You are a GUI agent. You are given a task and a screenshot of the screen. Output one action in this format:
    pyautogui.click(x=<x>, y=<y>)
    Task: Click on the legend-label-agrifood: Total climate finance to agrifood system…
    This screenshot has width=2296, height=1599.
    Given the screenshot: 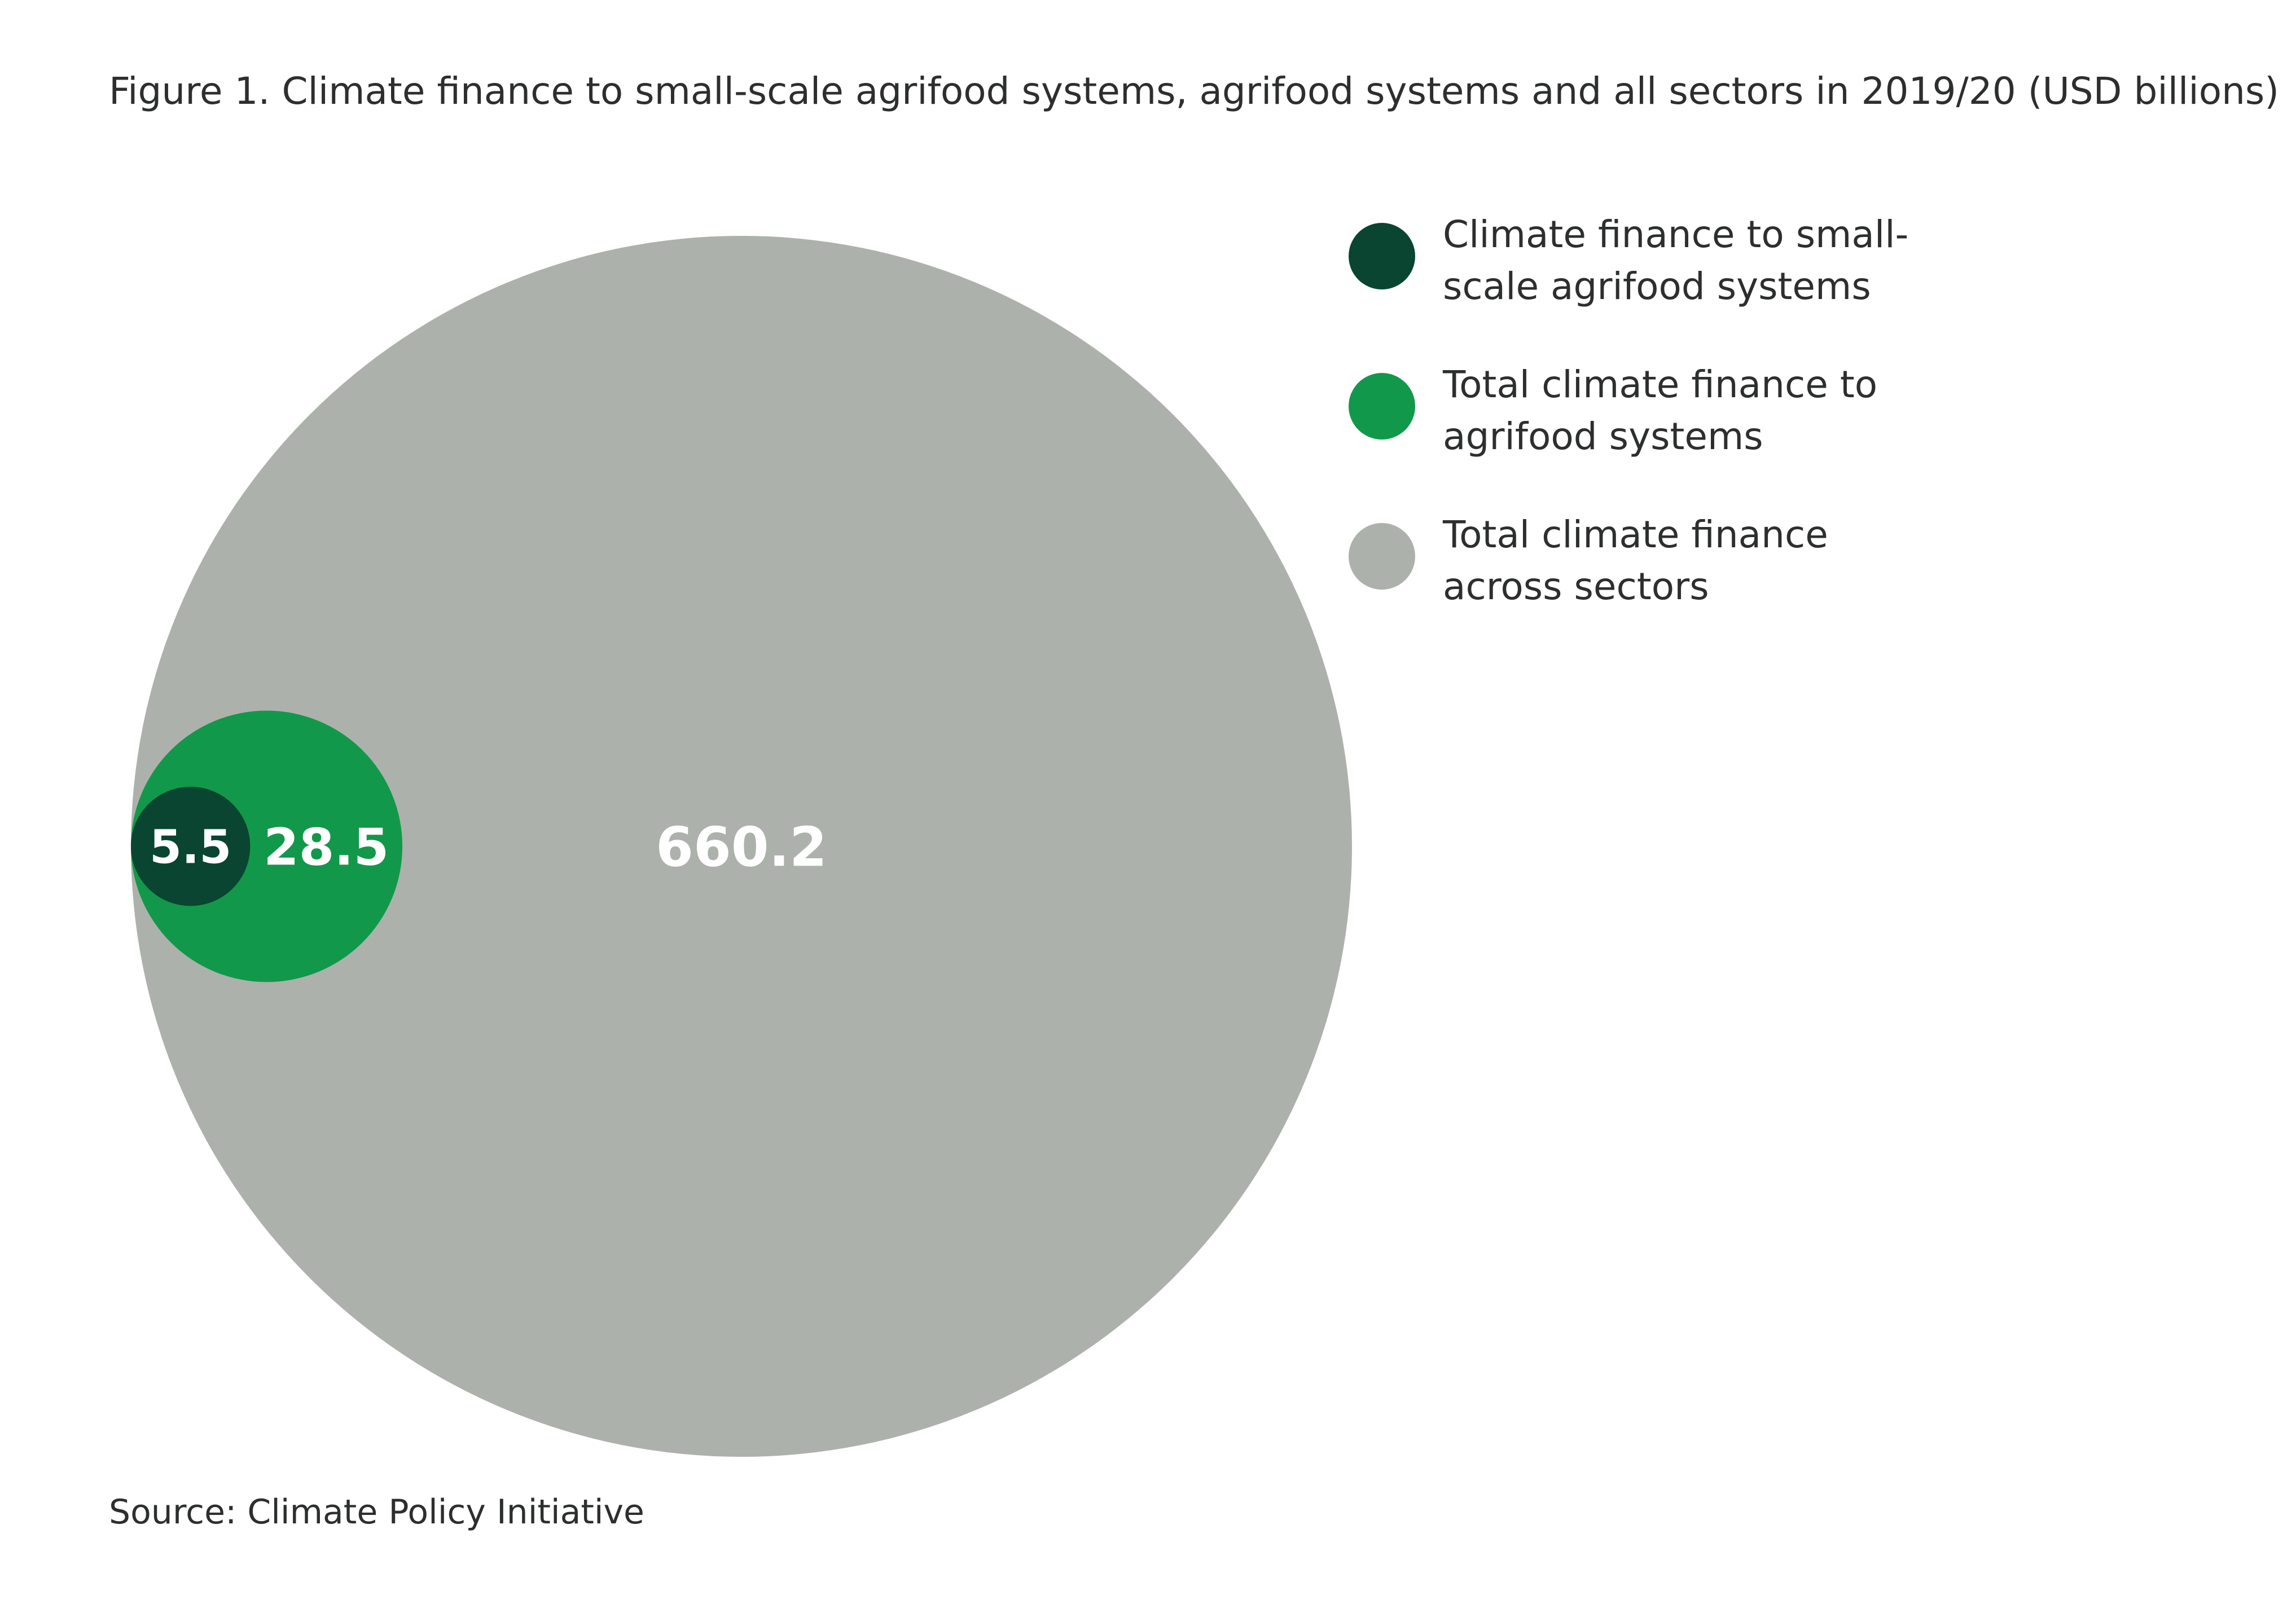 What is the action you would take?
    pyautogui.click(x=1661, y=410)
    